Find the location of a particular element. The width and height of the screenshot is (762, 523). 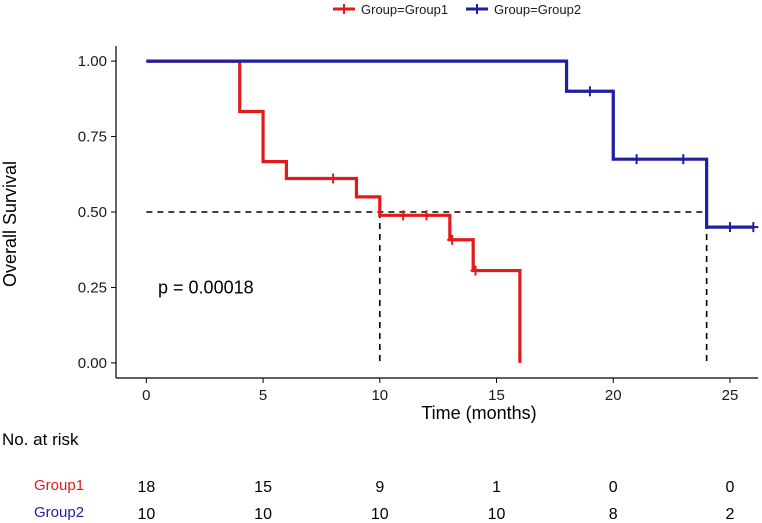

legend: Group=Group1 Group=Group2 is located at coordinates (457, 9).